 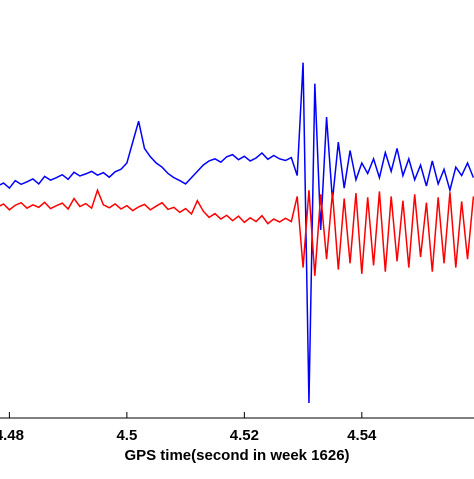 I want to click on x-tick-label: 4.48, so click(x=12, y=435).